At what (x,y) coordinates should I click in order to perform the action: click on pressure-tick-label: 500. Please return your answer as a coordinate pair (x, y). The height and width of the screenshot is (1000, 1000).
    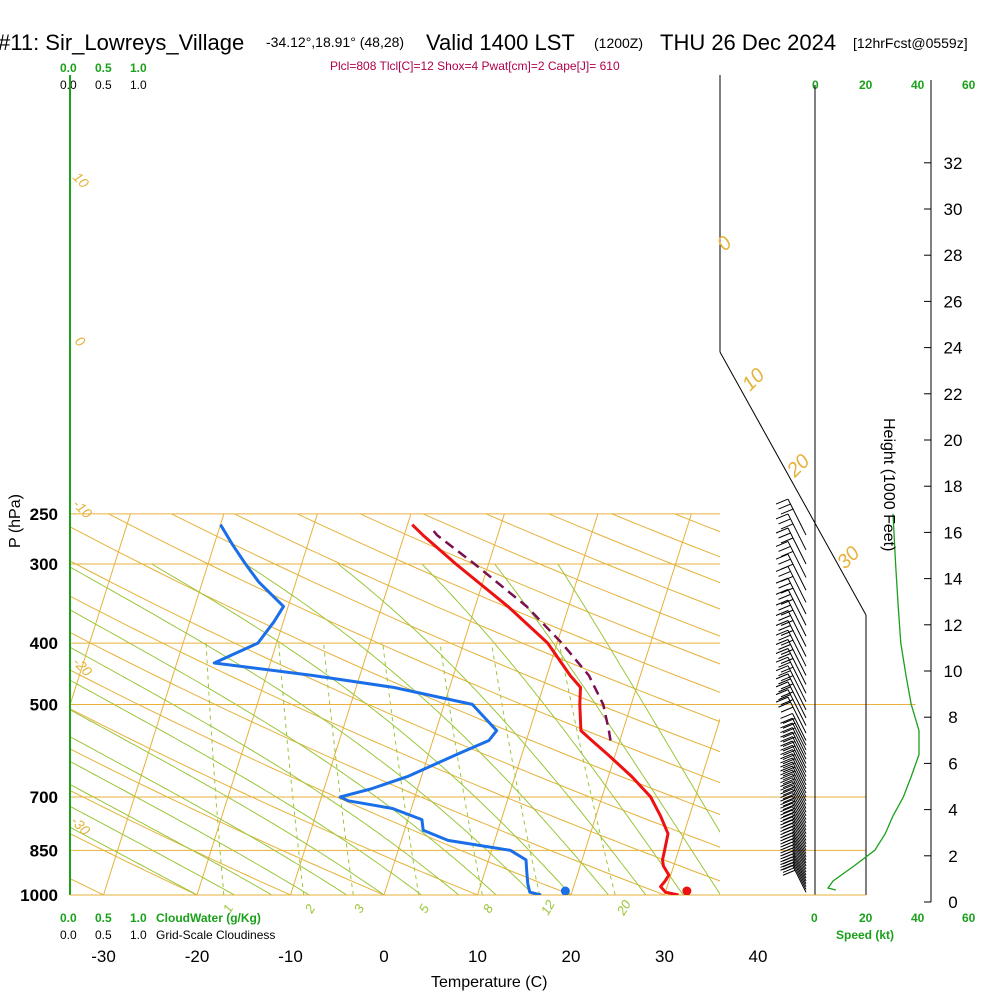
    Looking at the image, I should click on (44, 704).